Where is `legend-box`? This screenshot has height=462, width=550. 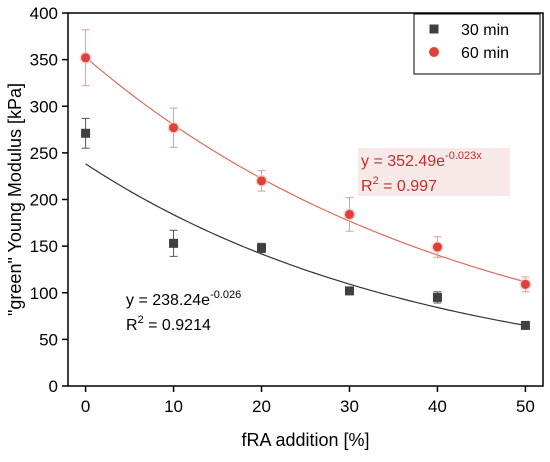 legend-box is located at coordinates (477, 44).